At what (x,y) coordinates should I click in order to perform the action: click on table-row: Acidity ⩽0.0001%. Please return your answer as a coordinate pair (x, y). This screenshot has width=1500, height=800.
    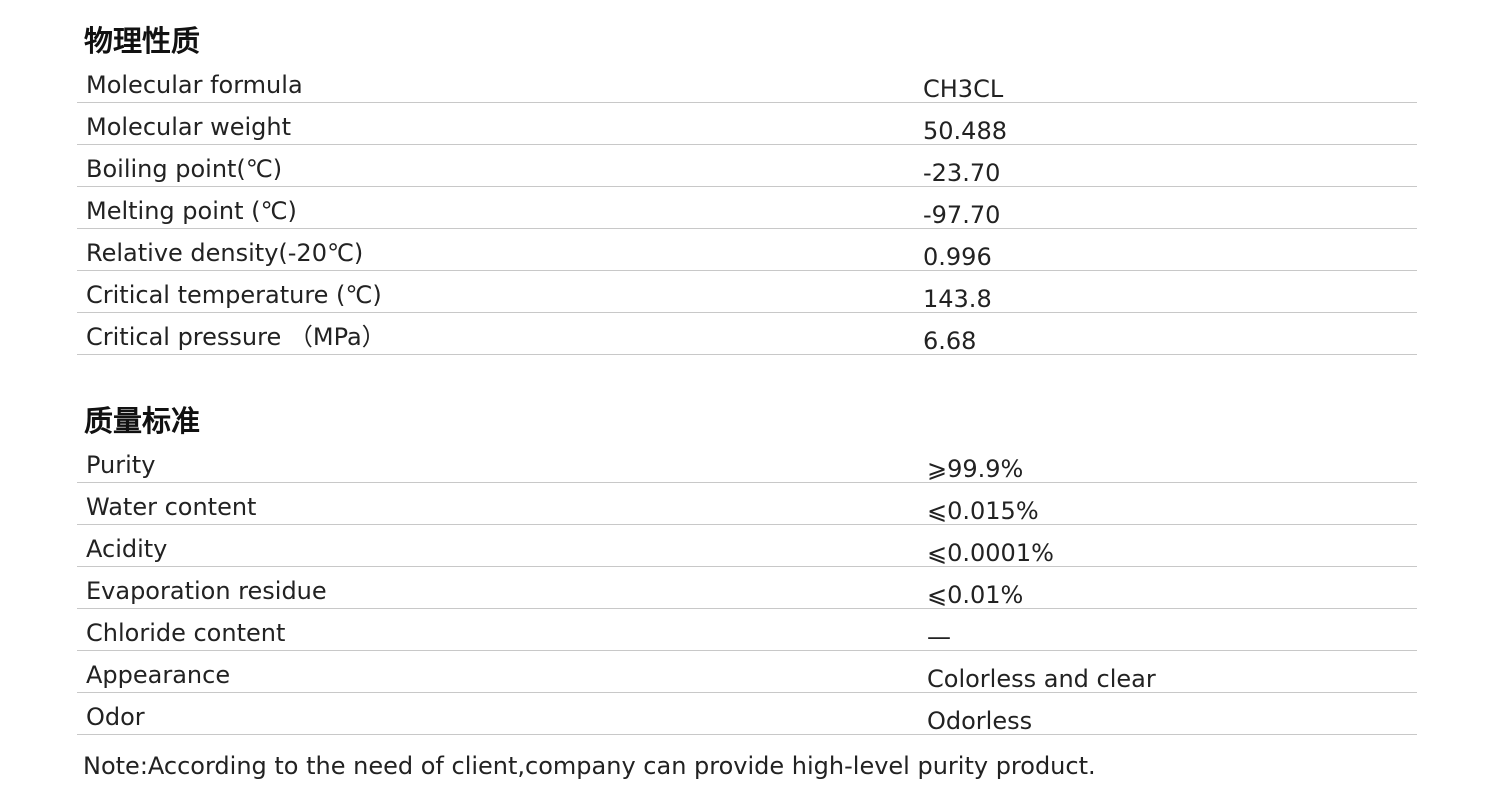
    Looking at the image, I should click on (747, 546).